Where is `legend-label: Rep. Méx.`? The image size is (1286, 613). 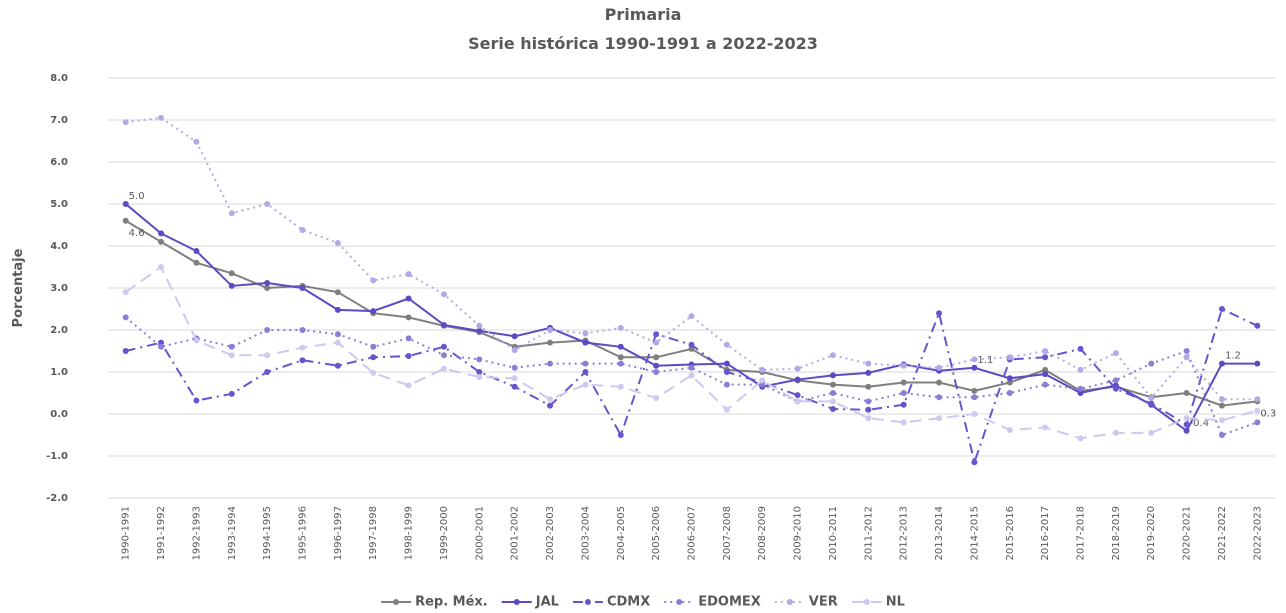
legend-label: Rep. Méx. is located at coordinates (451, 602).